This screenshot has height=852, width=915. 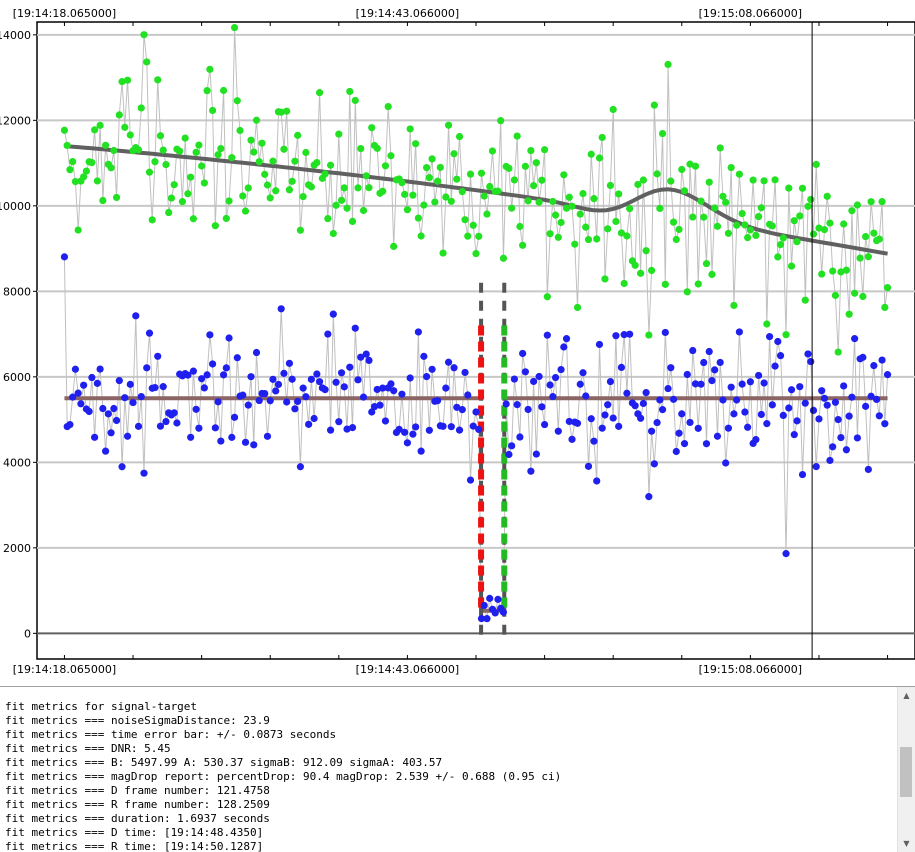 I want to click on scroll-up-arrow-icon: ▲, so click(x=906, y=695).